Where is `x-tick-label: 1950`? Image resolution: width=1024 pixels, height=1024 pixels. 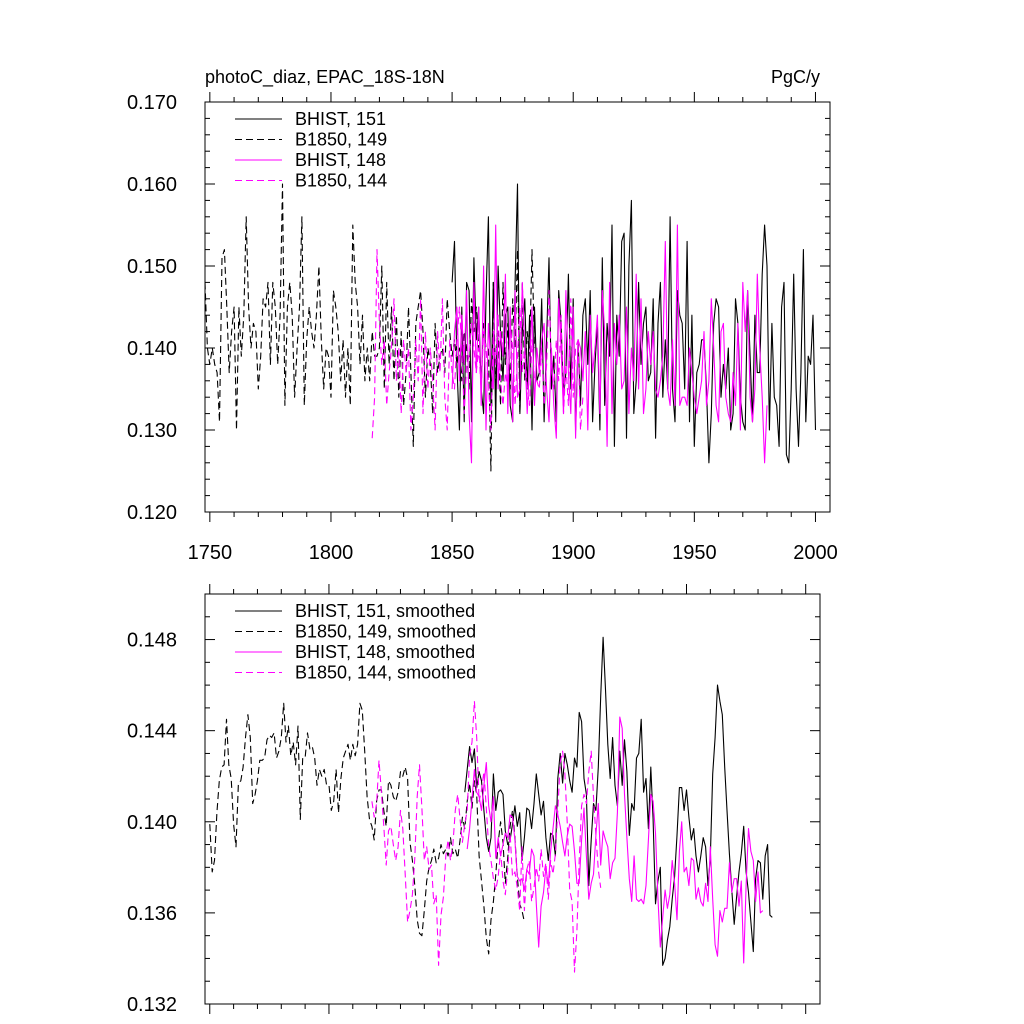
x-tick-label: 1950 is located at coordinates (694, 553).